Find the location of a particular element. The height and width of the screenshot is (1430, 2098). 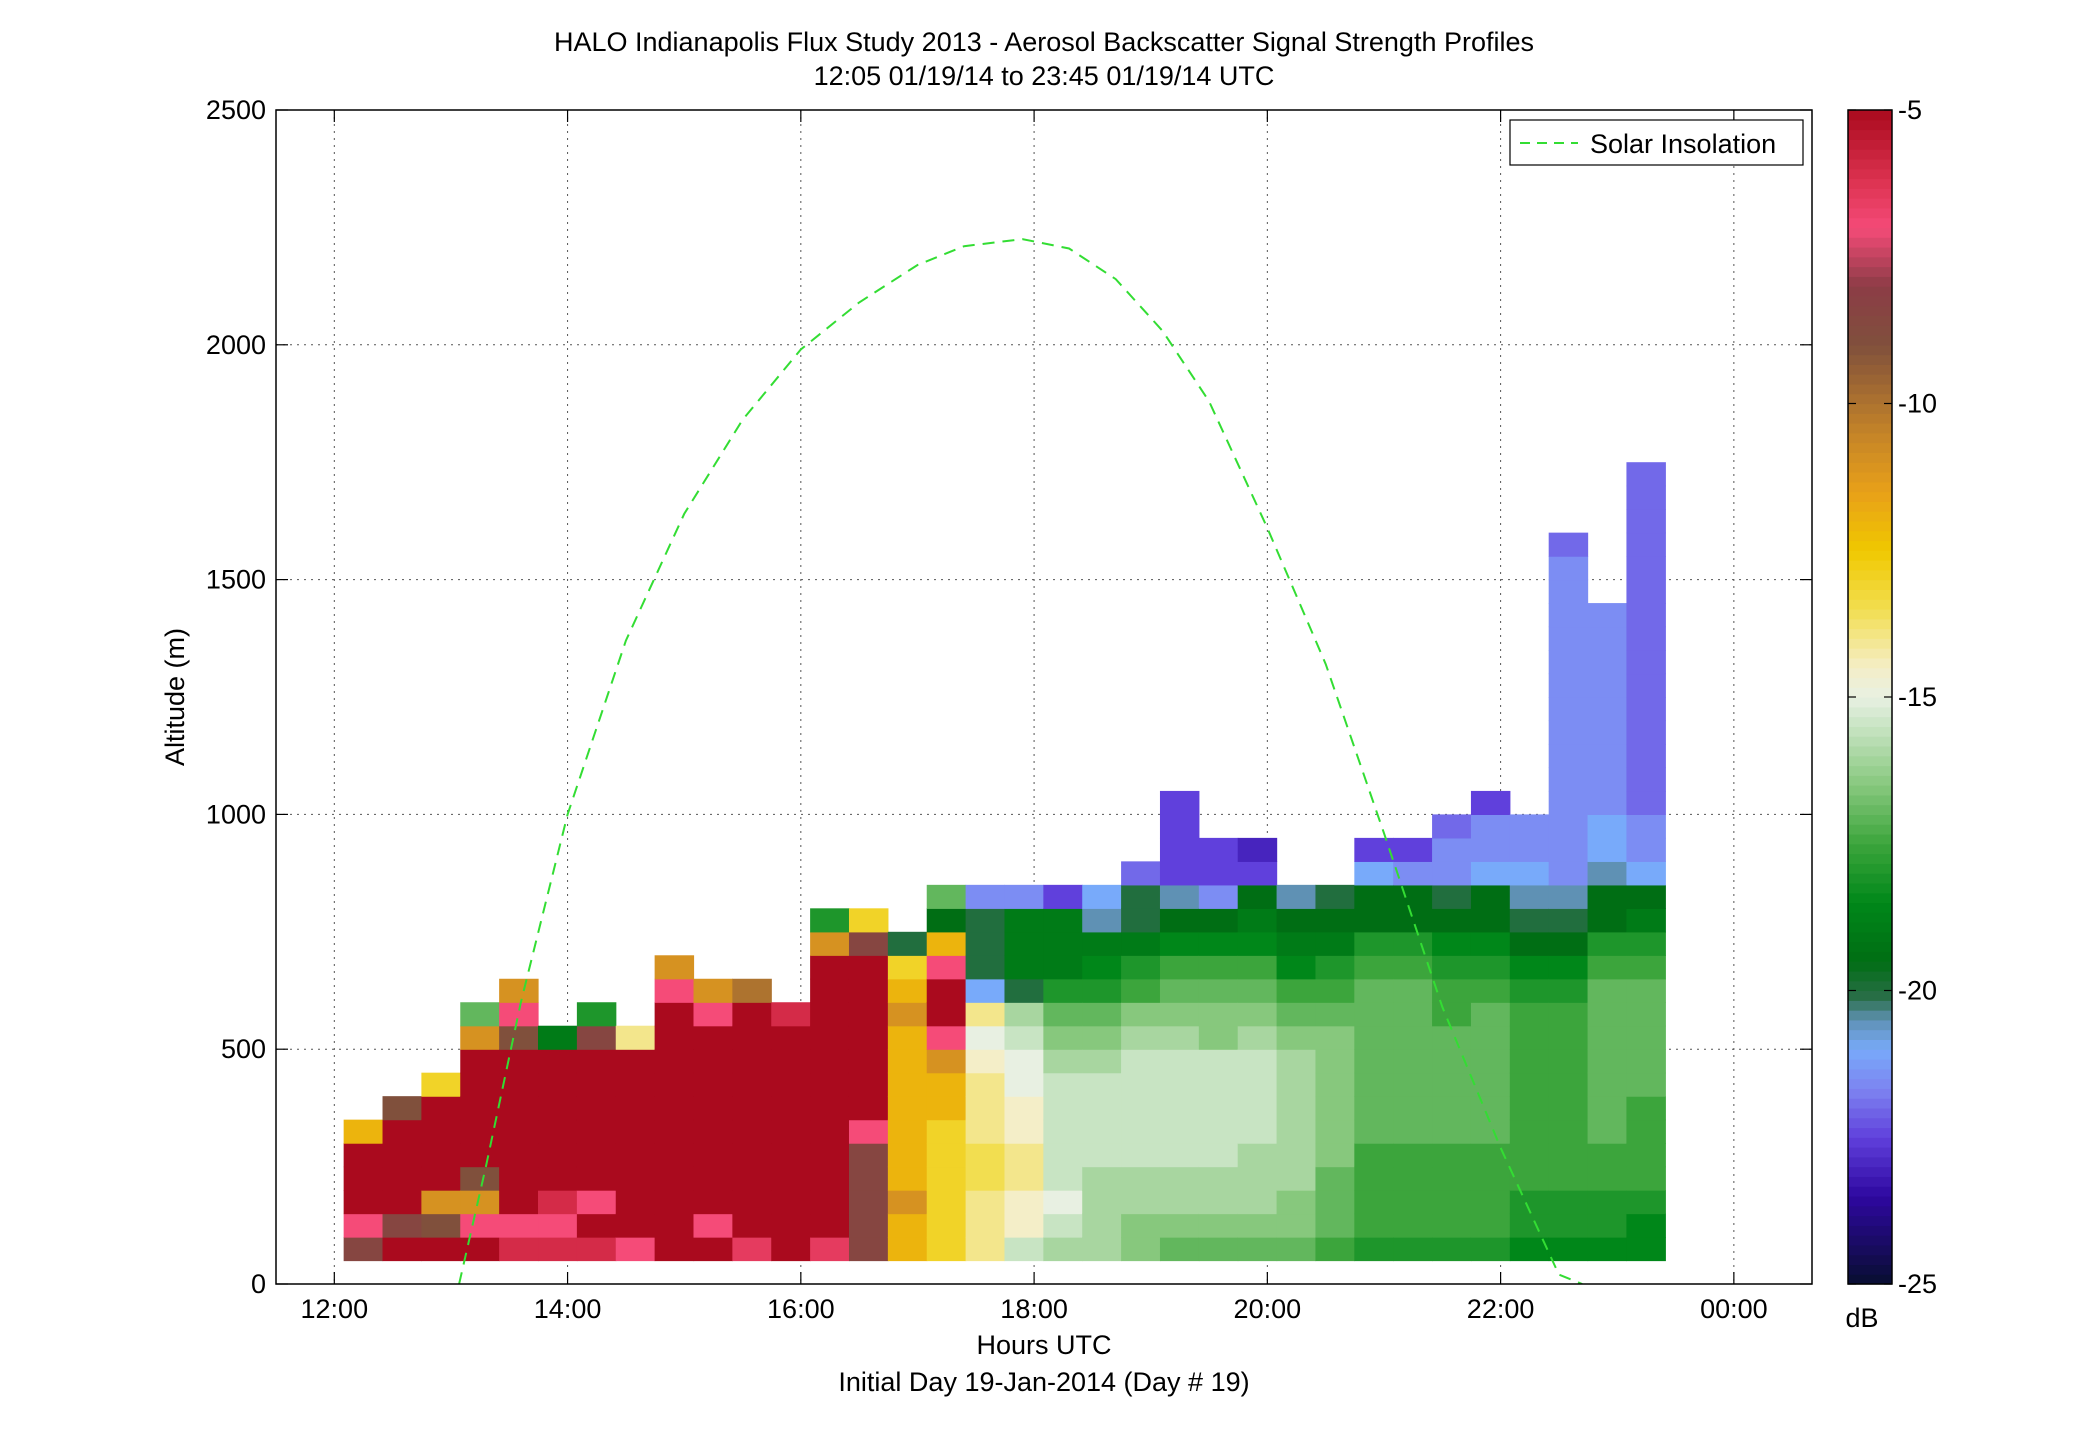

x-tick-labels: 12:00 14:00 16:00 18:00 20:00 22:00 00:00 is located at coordinates (1034, 1309).